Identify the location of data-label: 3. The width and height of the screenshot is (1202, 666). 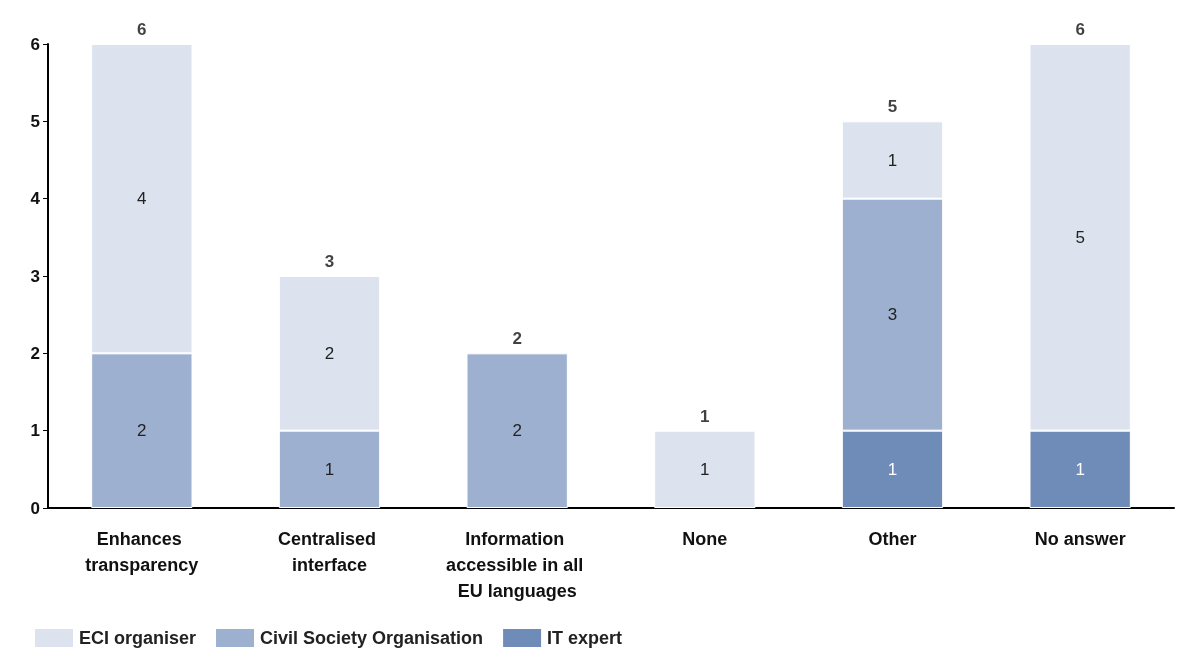
(892, 315).